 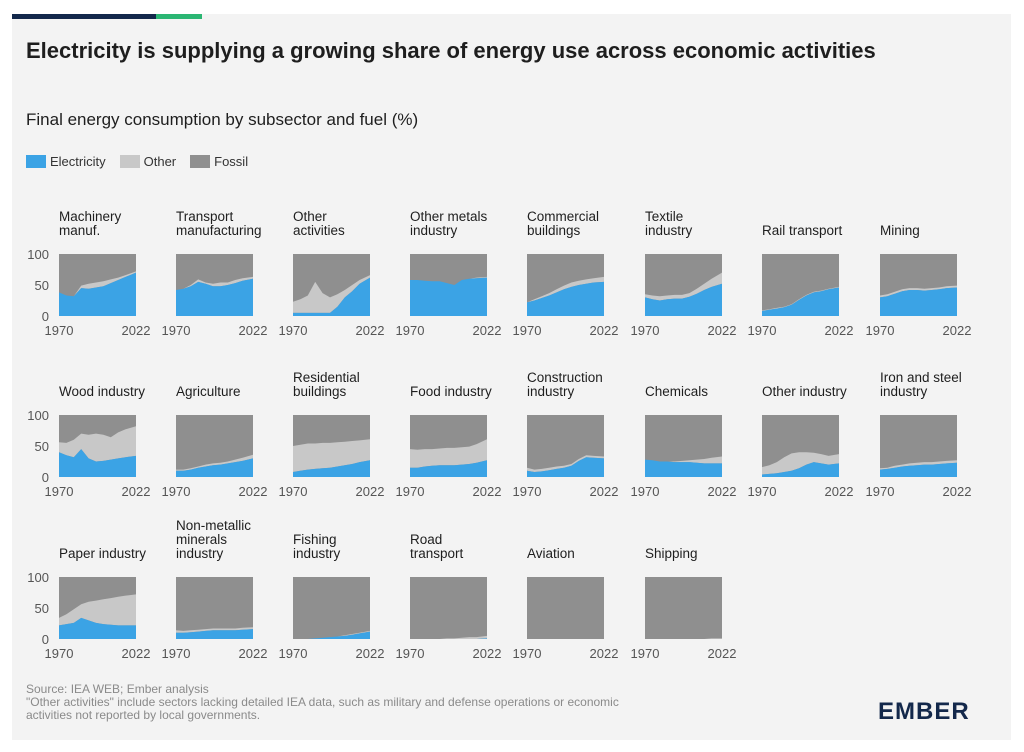 I want to click on legend-swatch-fossil, so click(x=200, y=161).